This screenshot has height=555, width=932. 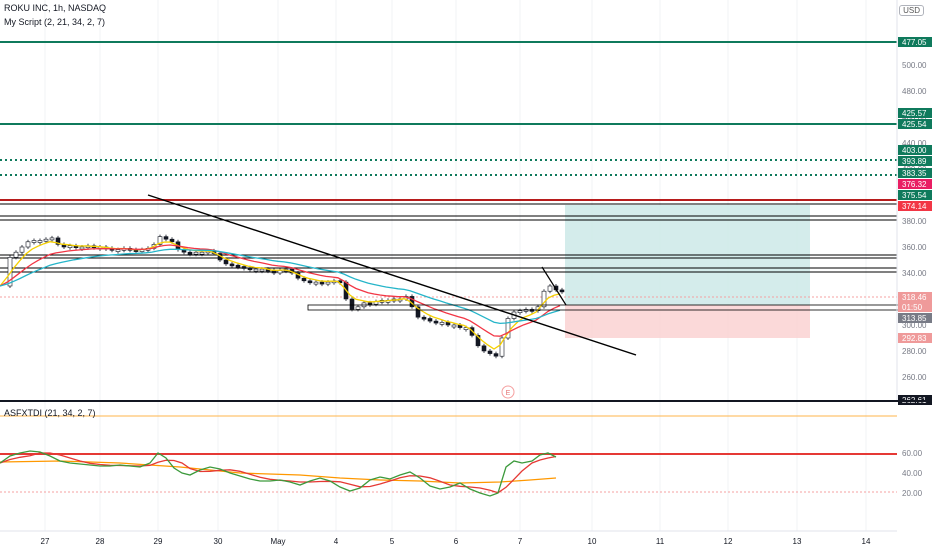 What do you see at coordinates (278, 473) in the screenshot?
I see `osc-green-line` at bounding box center [278, 473].